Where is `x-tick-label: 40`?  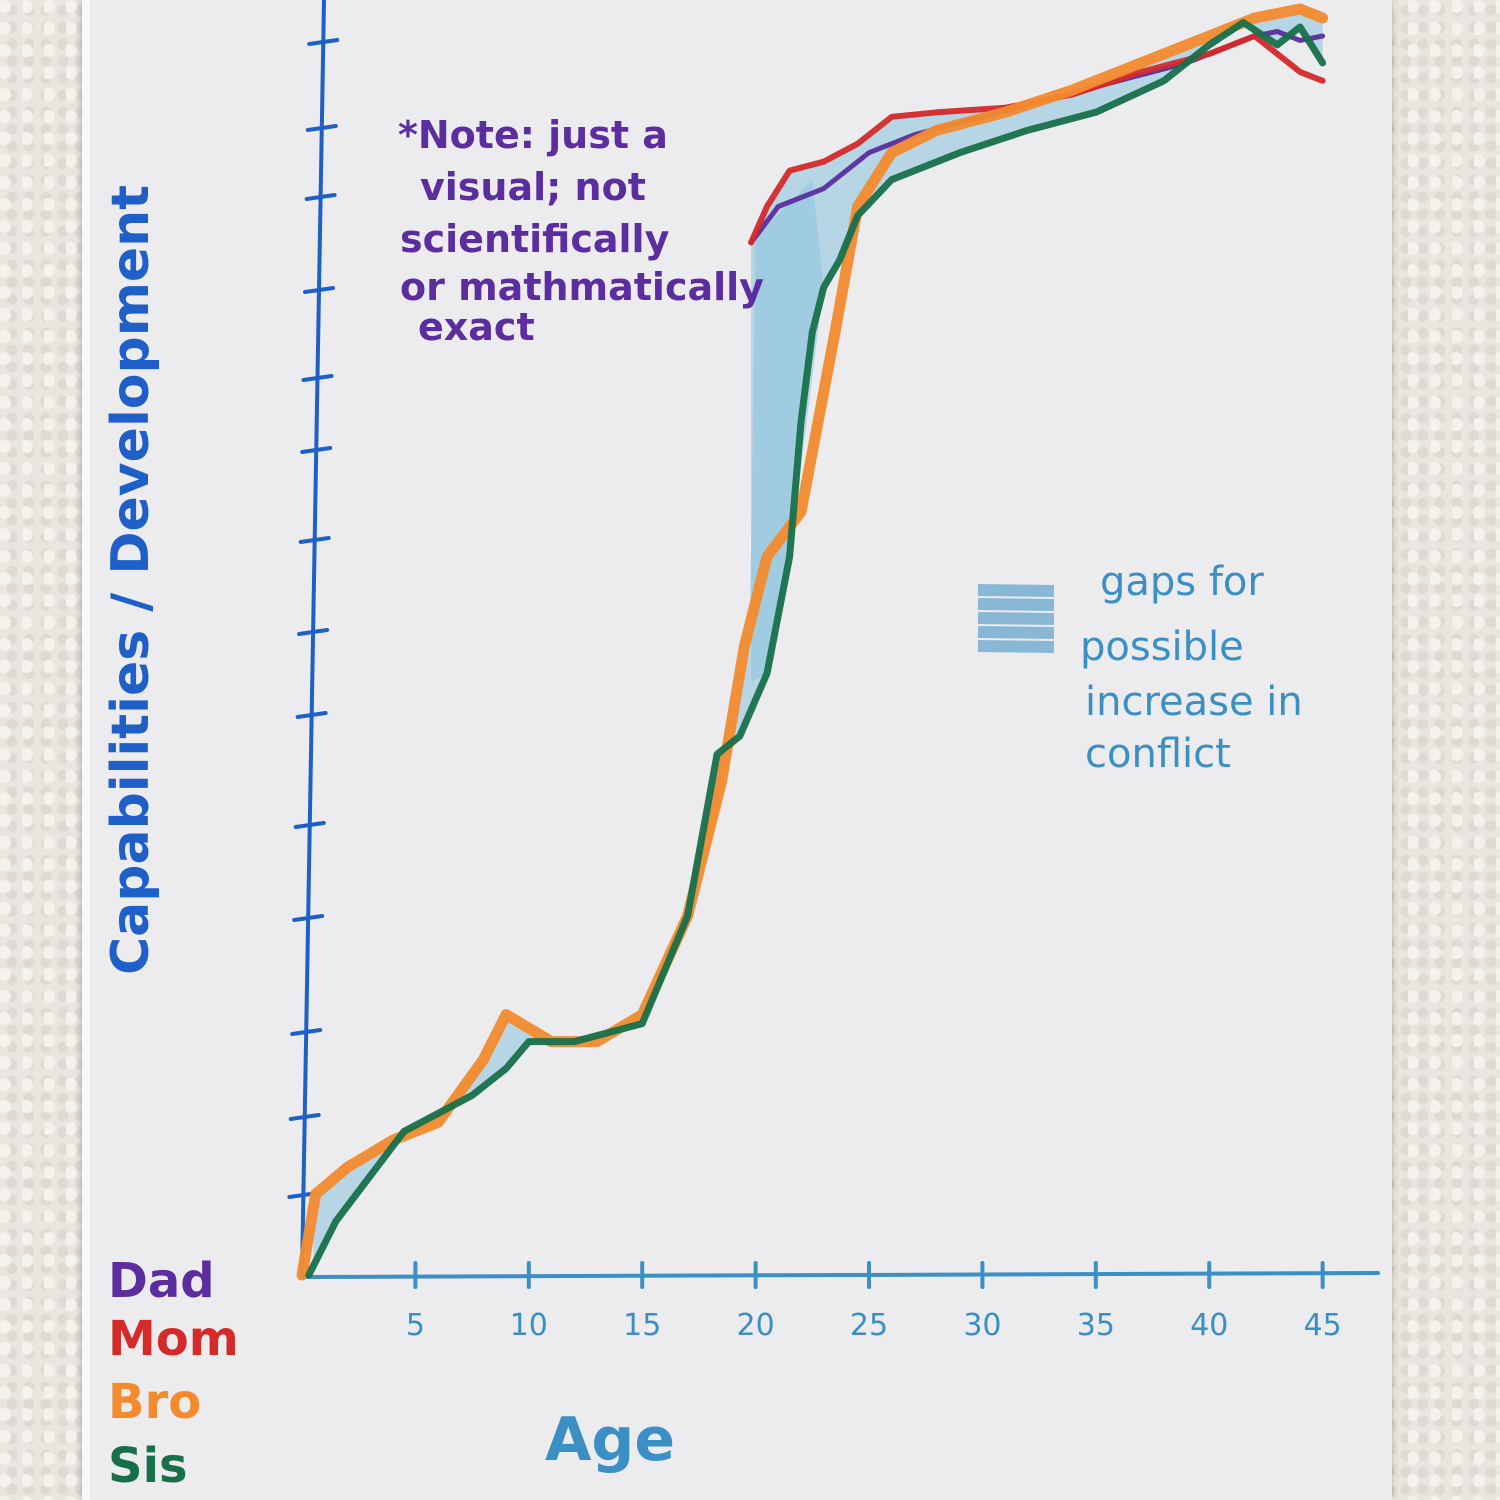
x-tick-label: 40 is located at coordinates (1209, 1325).